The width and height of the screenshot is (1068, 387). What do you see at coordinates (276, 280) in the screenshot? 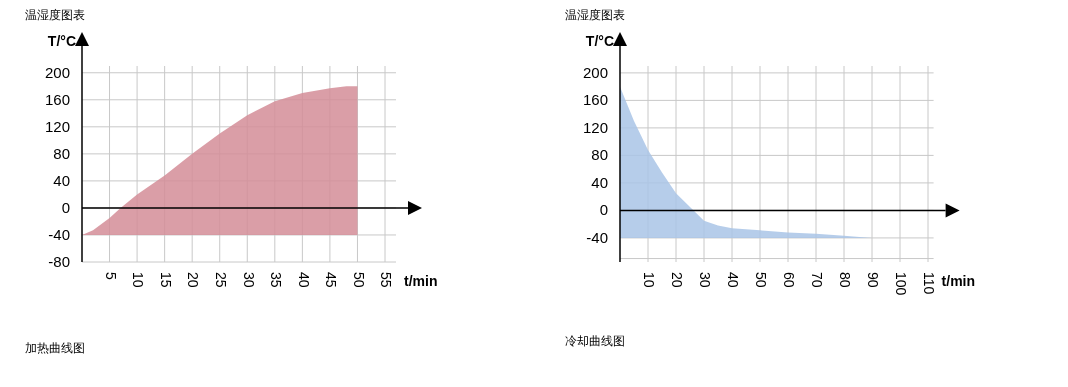
I see `x-tick-label: 35` at bounding box center [276, 280].